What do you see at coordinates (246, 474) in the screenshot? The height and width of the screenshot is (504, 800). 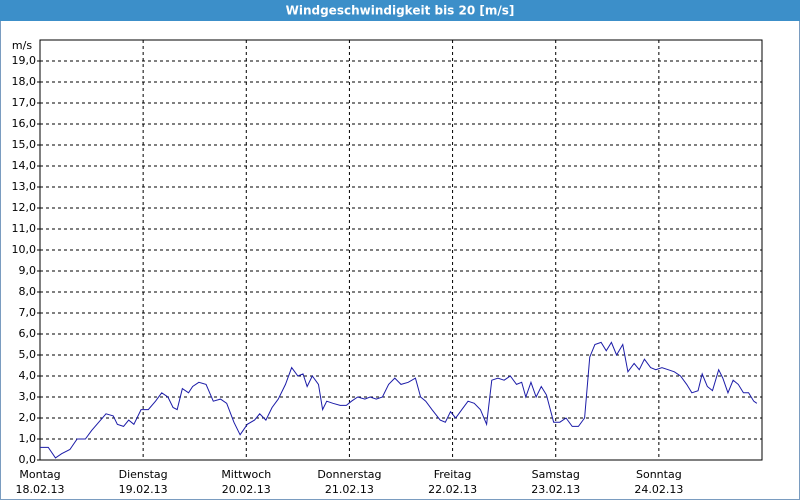 I see `x-tick-label: Mittwoch` at bounding box center [246, 474].